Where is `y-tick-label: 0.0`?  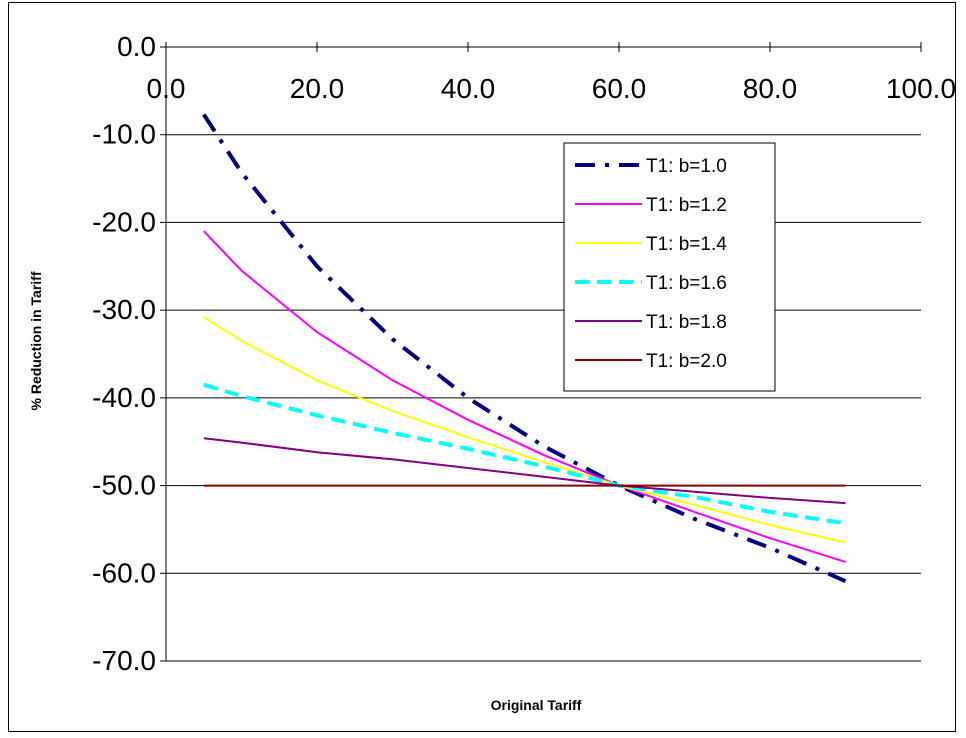
y-tick-label: 0.0 is located at coordinates (136, 46).